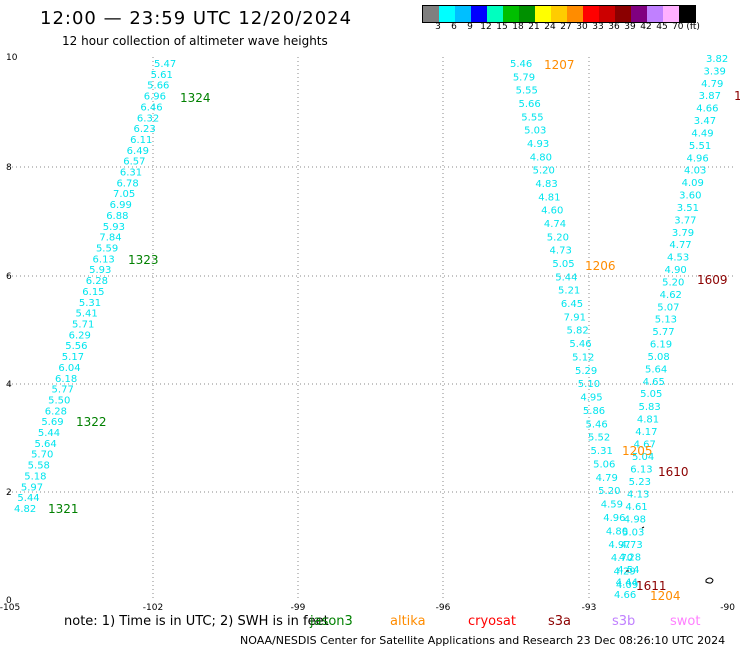 The image size is (740, 650). I want to click on wave-height-label: 4.82, so click(25, 509).